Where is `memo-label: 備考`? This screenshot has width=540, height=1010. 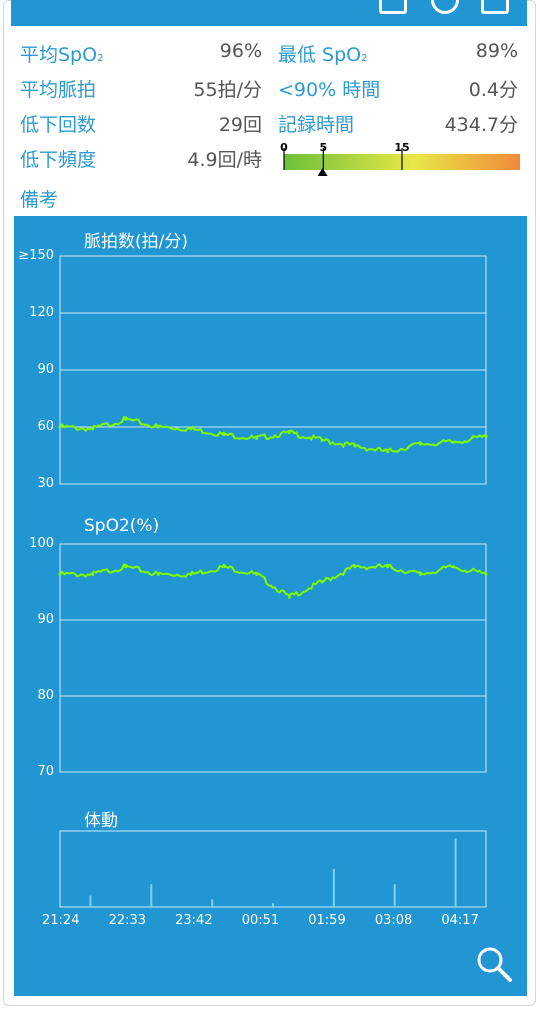 memo-label: 備考 is located at coordinates (39, 200).